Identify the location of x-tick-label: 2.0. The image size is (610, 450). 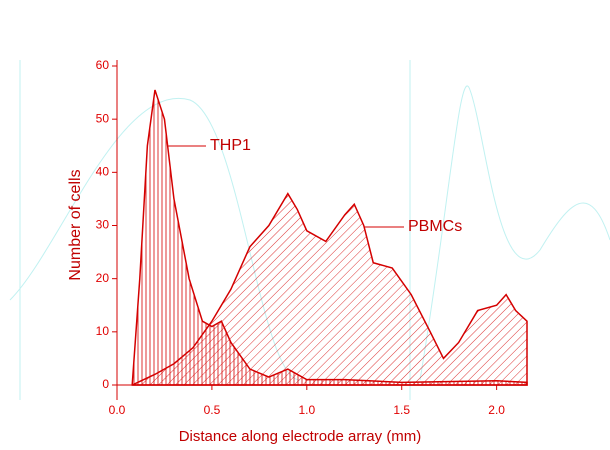
(496, 410).